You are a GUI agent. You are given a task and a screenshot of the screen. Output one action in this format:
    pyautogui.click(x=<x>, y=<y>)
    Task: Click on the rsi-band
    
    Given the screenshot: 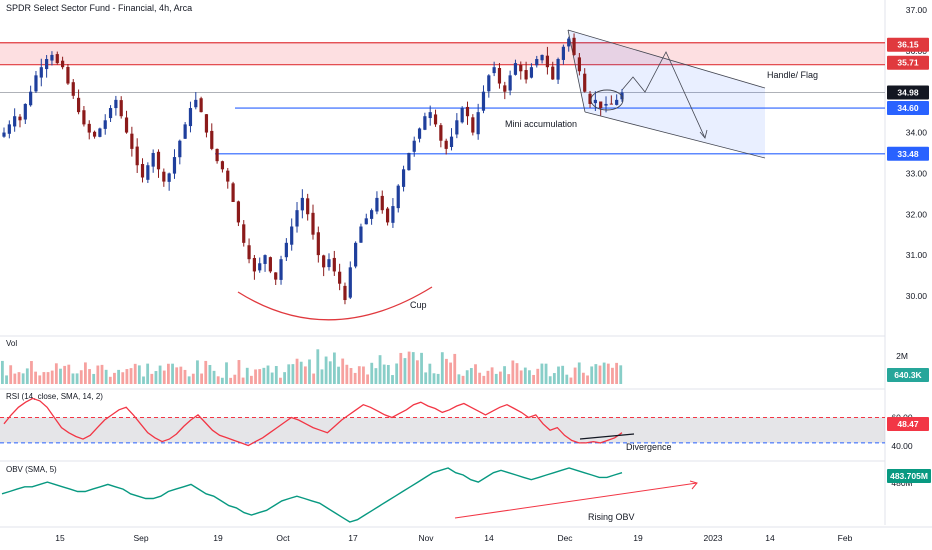 What is the action you would take?
    pyautogui.click(x=442, y=430)
    